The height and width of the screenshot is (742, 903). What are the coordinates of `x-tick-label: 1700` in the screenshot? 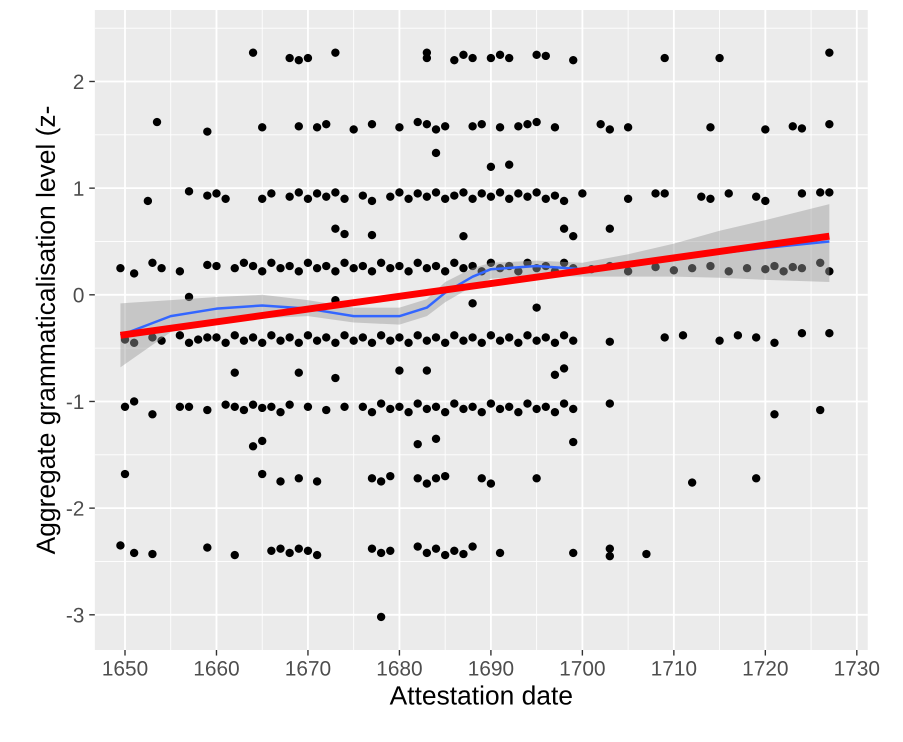 It's located at (582, 668).